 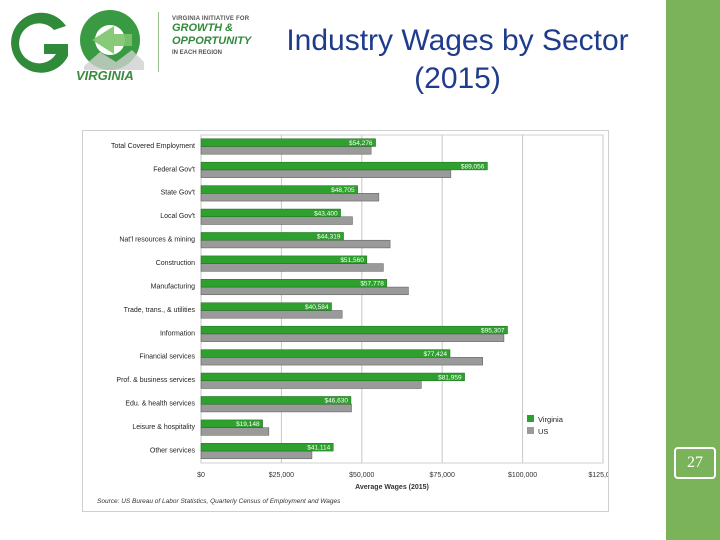 What do you see at coordinates (212, 41) in the screenshot?
I see `logo-line3: OPPORTUNITY` at bounding box center [212, 41].